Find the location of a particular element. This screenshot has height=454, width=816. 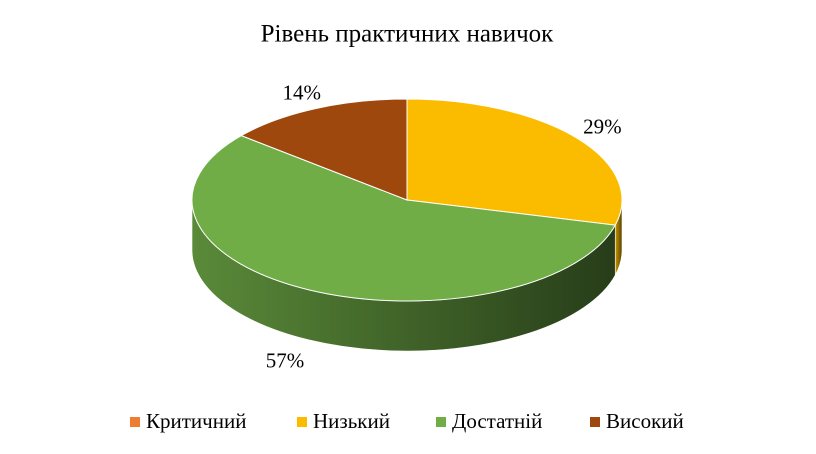

data-label: 57% is located at coordinates (285, 360).